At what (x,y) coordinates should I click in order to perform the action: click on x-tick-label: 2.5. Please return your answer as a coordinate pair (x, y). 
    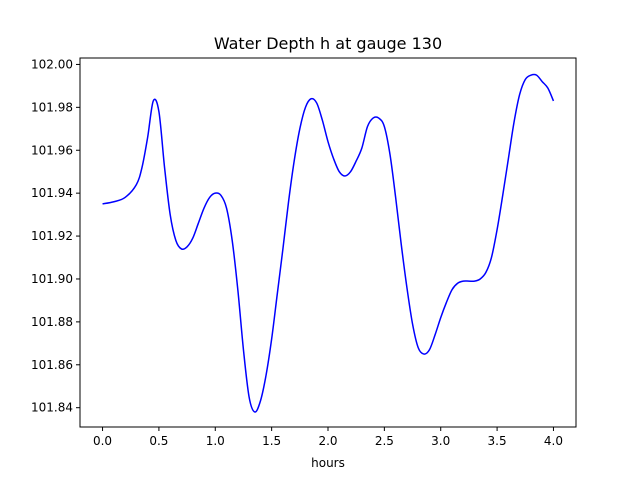
    Looking at the image, I should click on (384, 441).